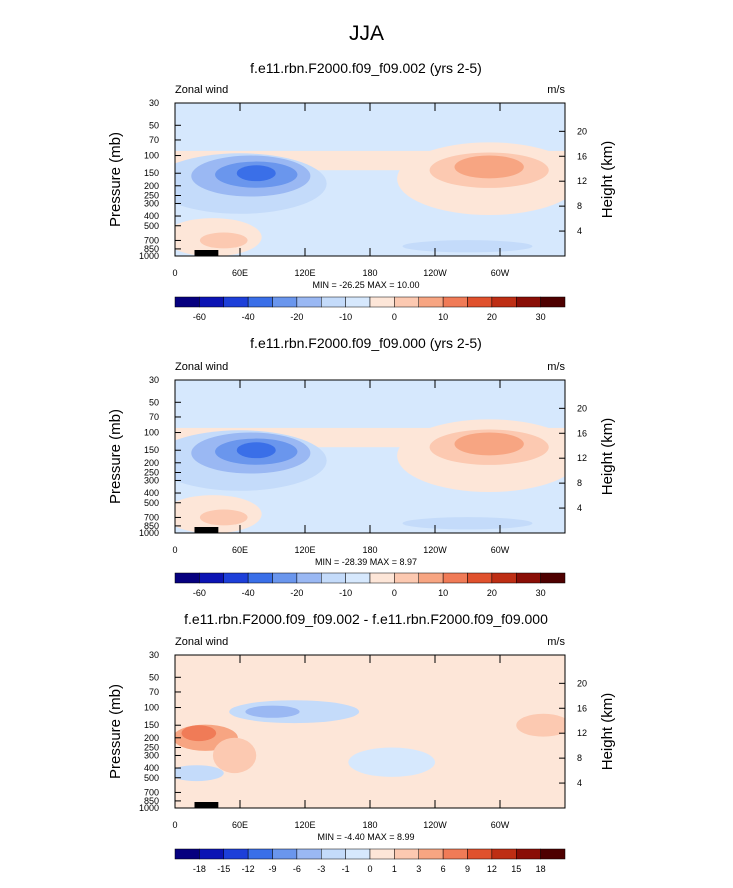 Image resolution: width=733 pixels, height=888 pixels. I want to click on colorbar-label: -20, so click(296, 593).